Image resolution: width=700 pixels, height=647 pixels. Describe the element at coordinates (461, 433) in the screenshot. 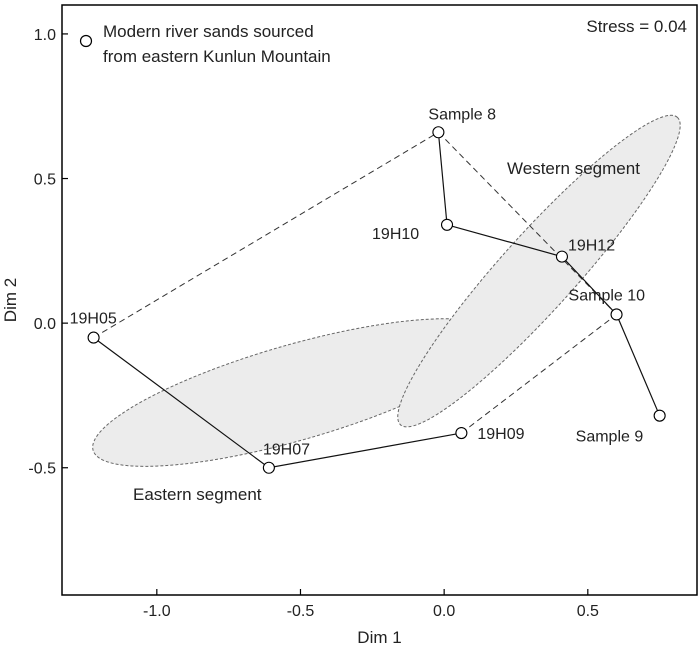

I see `data-point-19h09` at that location.